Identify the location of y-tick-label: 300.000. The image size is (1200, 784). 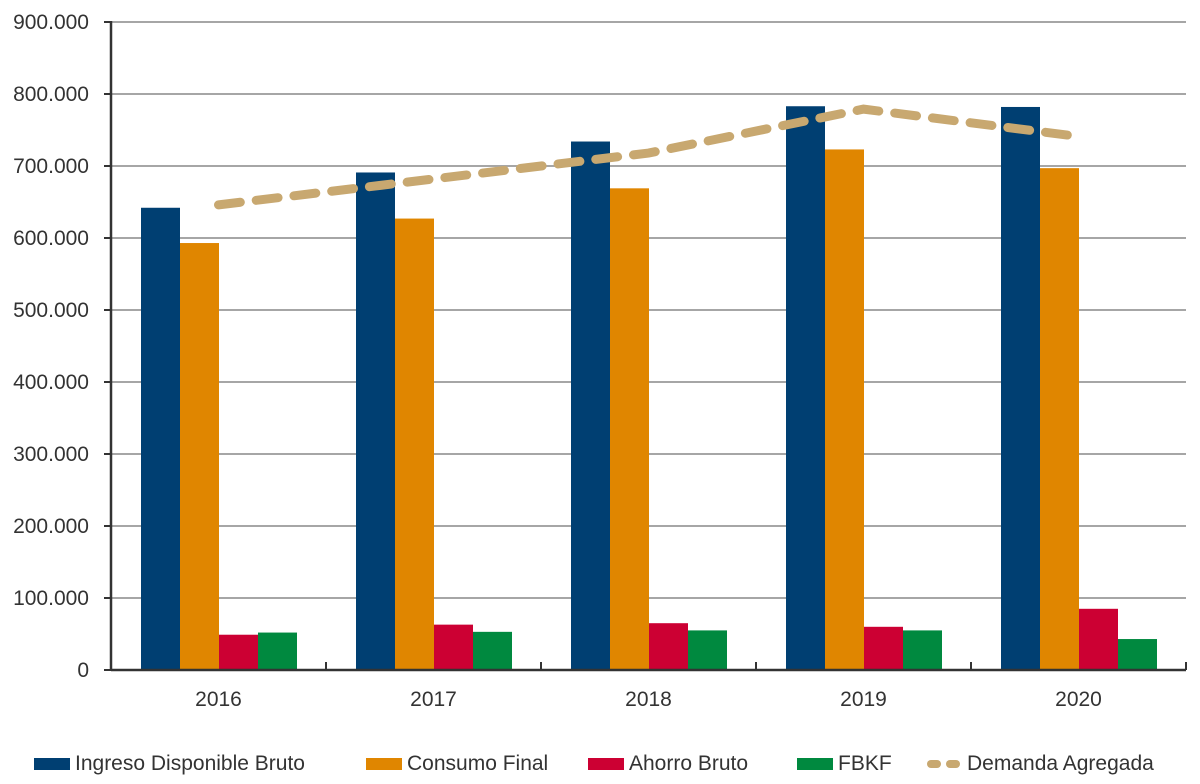
(51, 454).